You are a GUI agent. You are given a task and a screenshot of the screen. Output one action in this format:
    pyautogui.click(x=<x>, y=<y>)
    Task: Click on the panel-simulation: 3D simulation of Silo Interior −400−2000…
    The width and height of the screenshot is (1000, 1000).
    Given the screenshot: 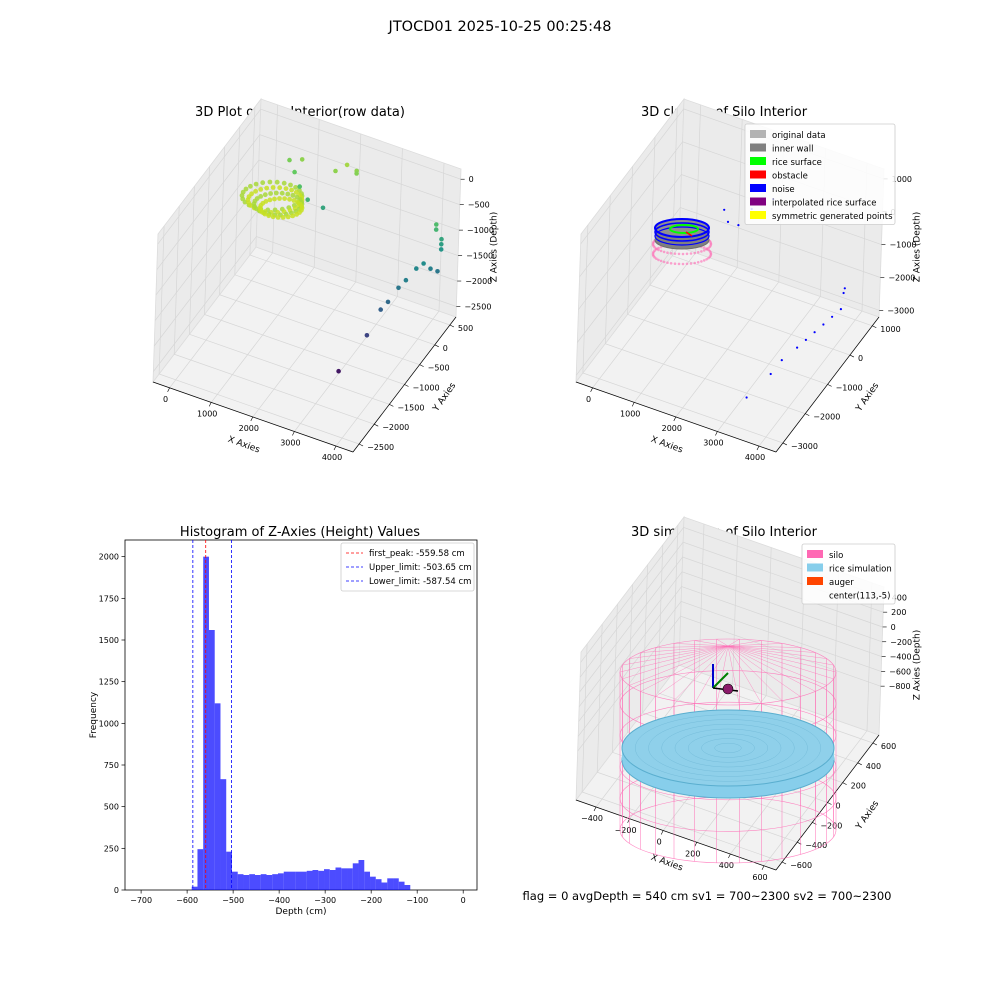 What is the action you would take?
    pyautogui.click(x=749, y=698)
    